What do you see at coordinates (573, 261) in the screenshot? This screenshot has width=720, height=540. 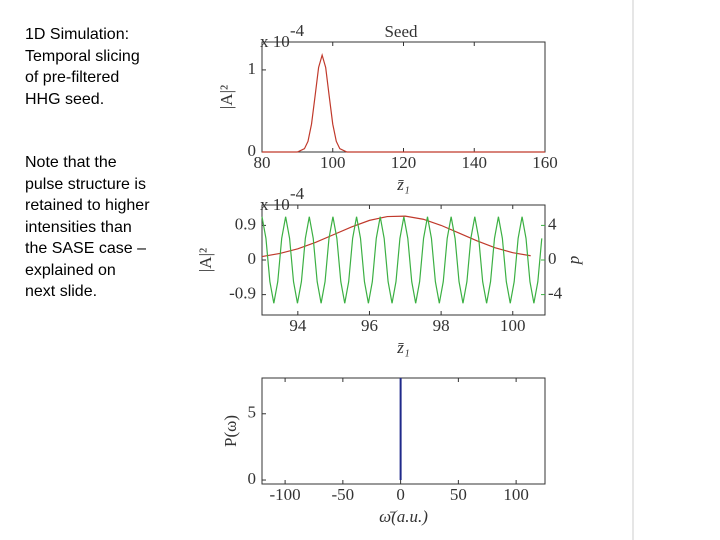 I see `y2-axis-label: p` at bounding box center [573, 261].